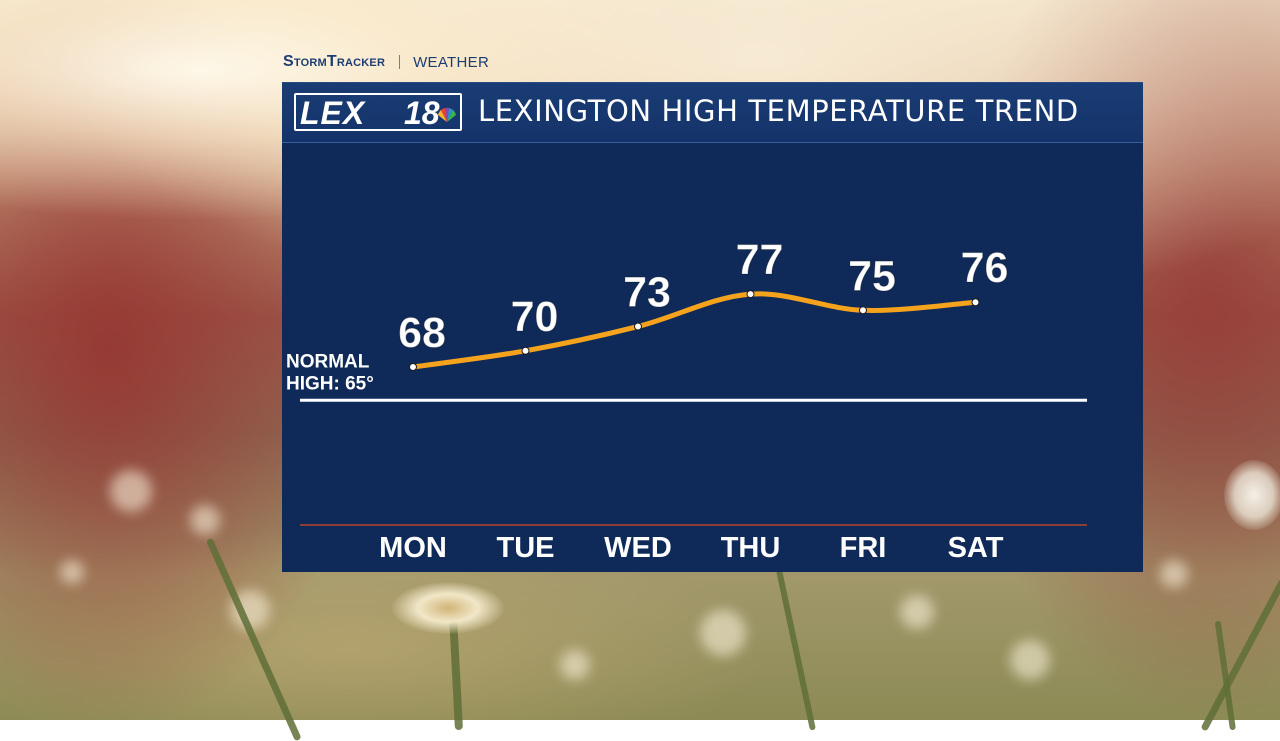  Describe the element at coordinates (451, 62) in the screenshot. I see `weather-label: WEATHER` at that location.